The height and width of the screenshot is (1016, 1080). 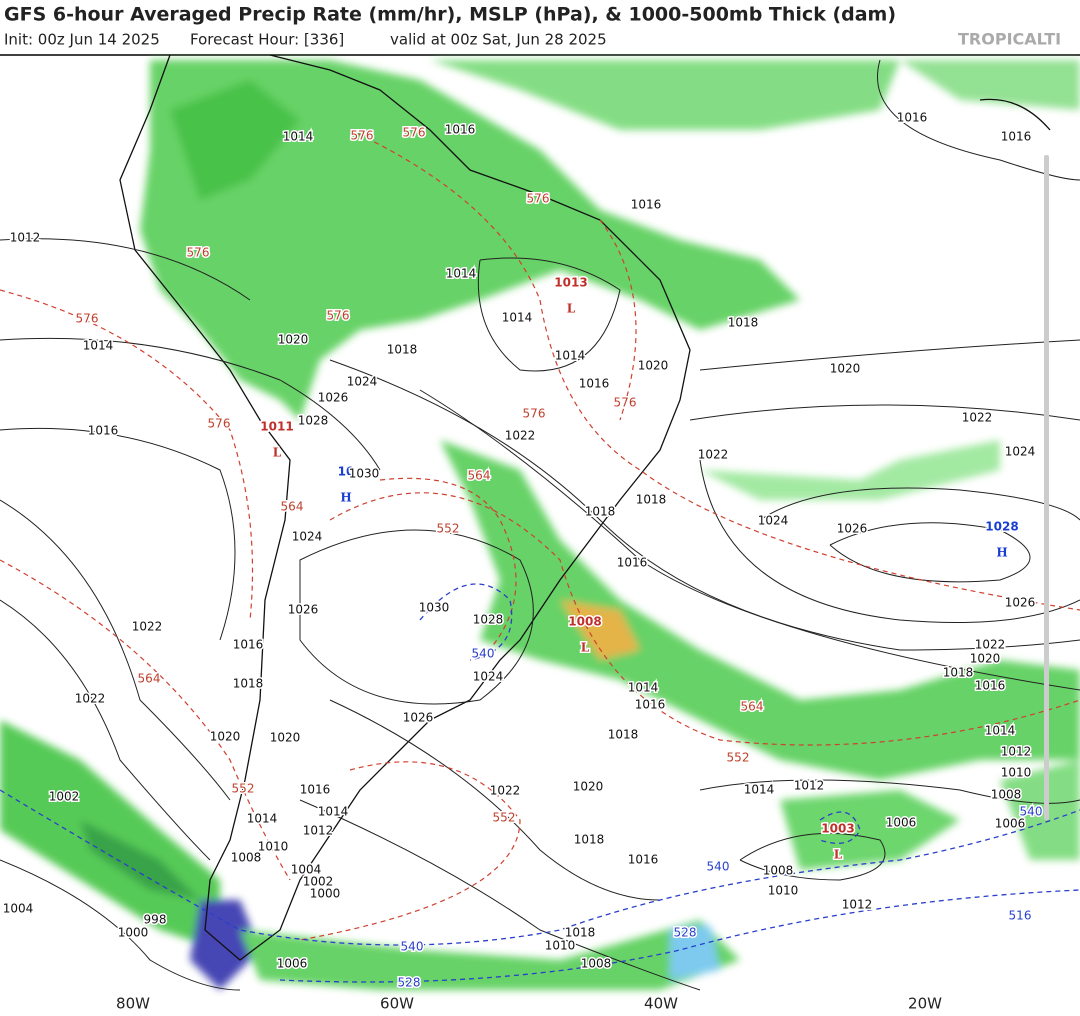 What do you see at coordinates (661, 1004) in the screenshot?
I see `x-axis-label: 40W` at bounding box center [661, 1004].